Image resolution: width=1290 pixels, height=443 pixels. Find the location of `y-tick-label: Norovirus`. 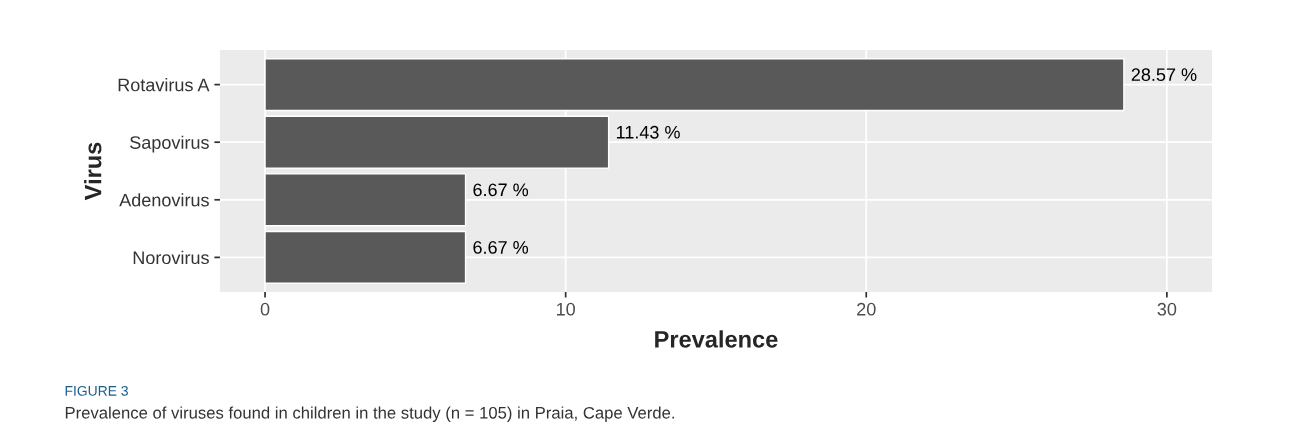

y-tick-label: Norovirus is located at coordinates (171, 257).